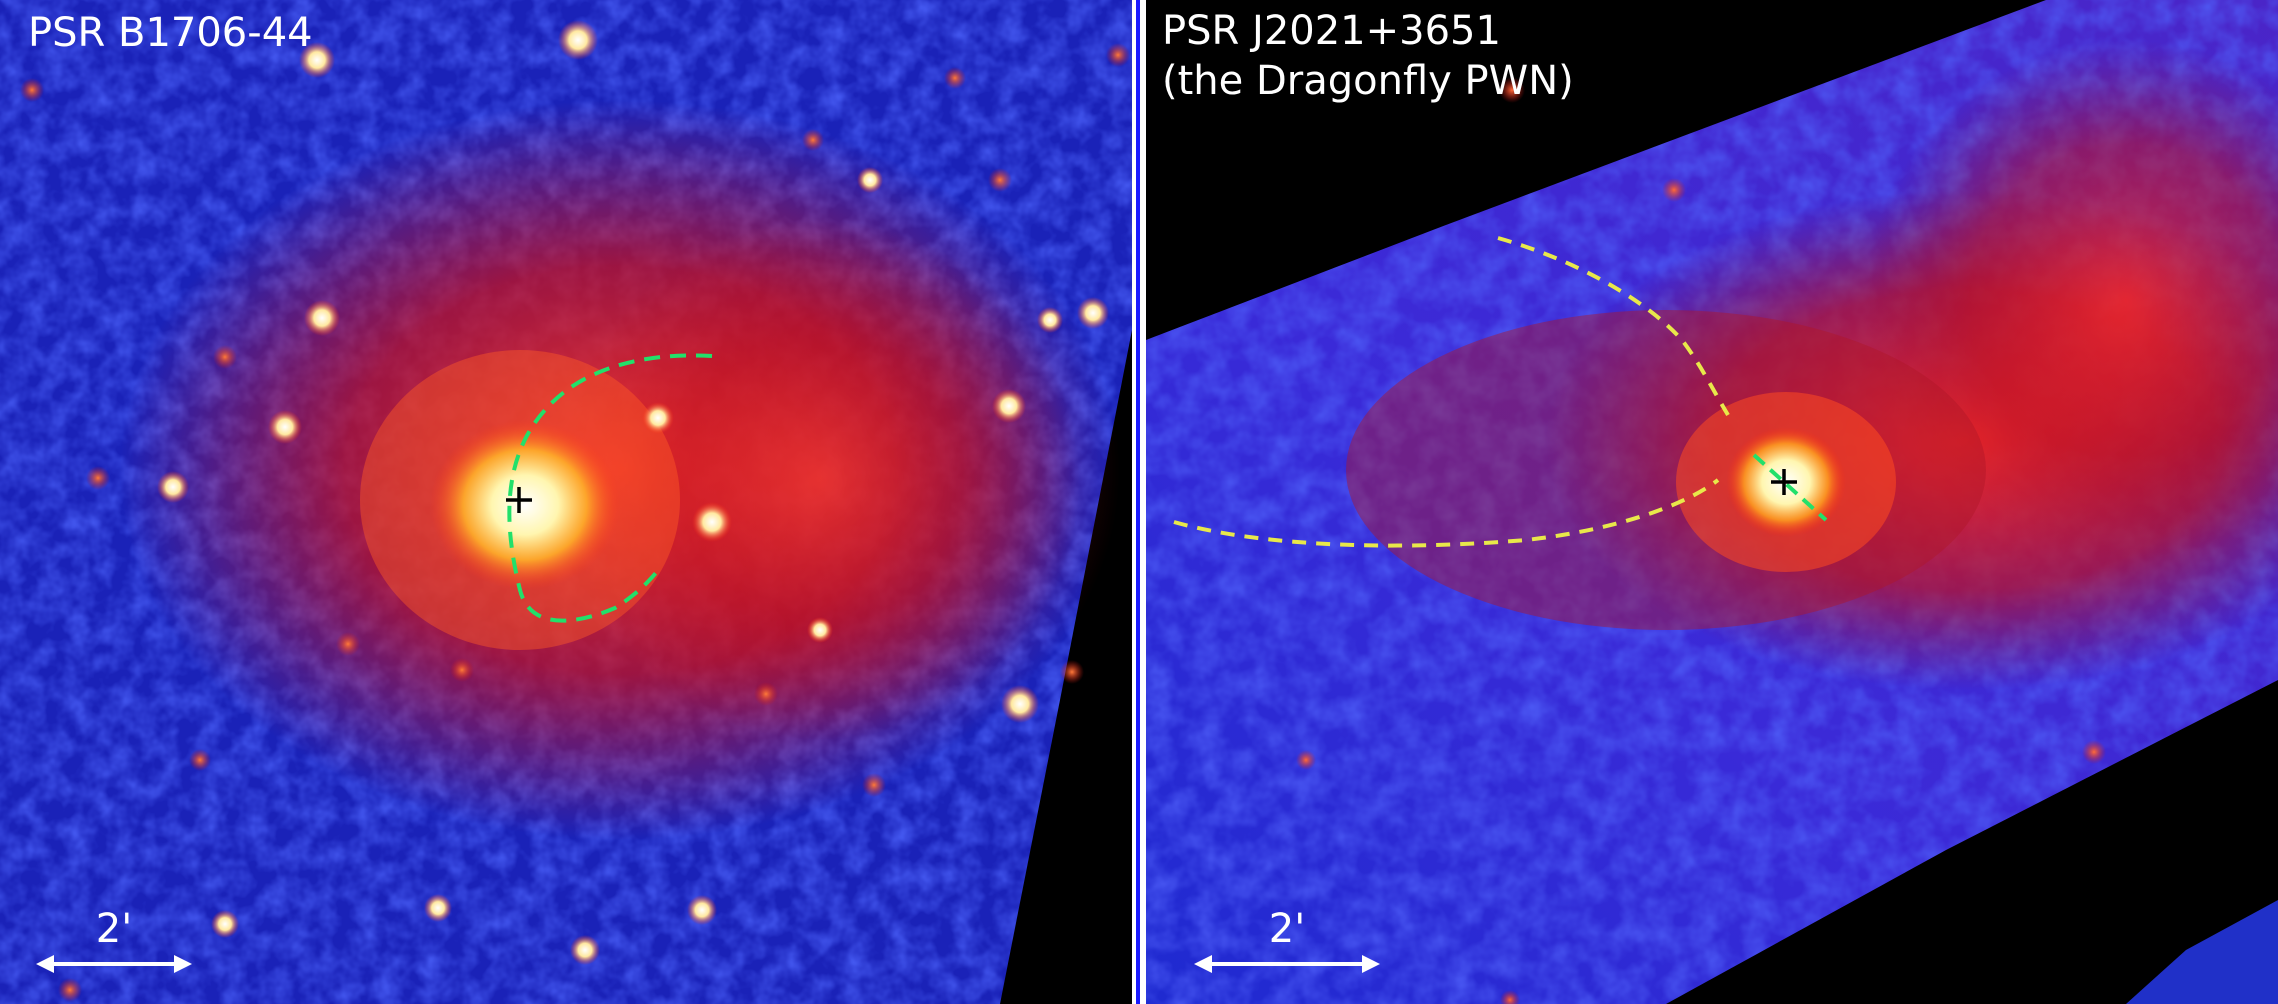  Describe the element at coordinates (170, 33) in the screenshot. I see `panel-label: PSR B1706-44` at that location.